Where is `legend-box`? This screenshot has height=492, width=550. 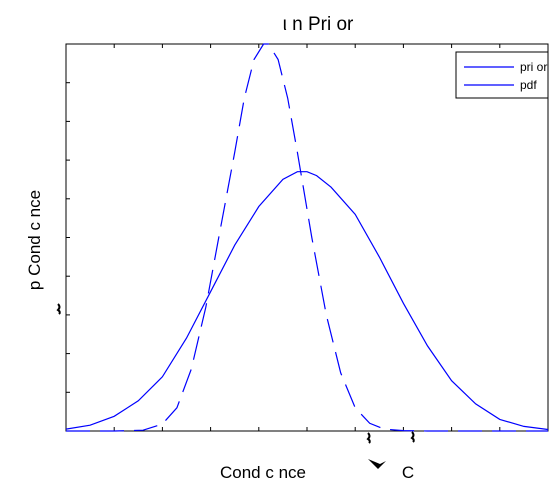 legend-box is located at coordinates (502, 75).